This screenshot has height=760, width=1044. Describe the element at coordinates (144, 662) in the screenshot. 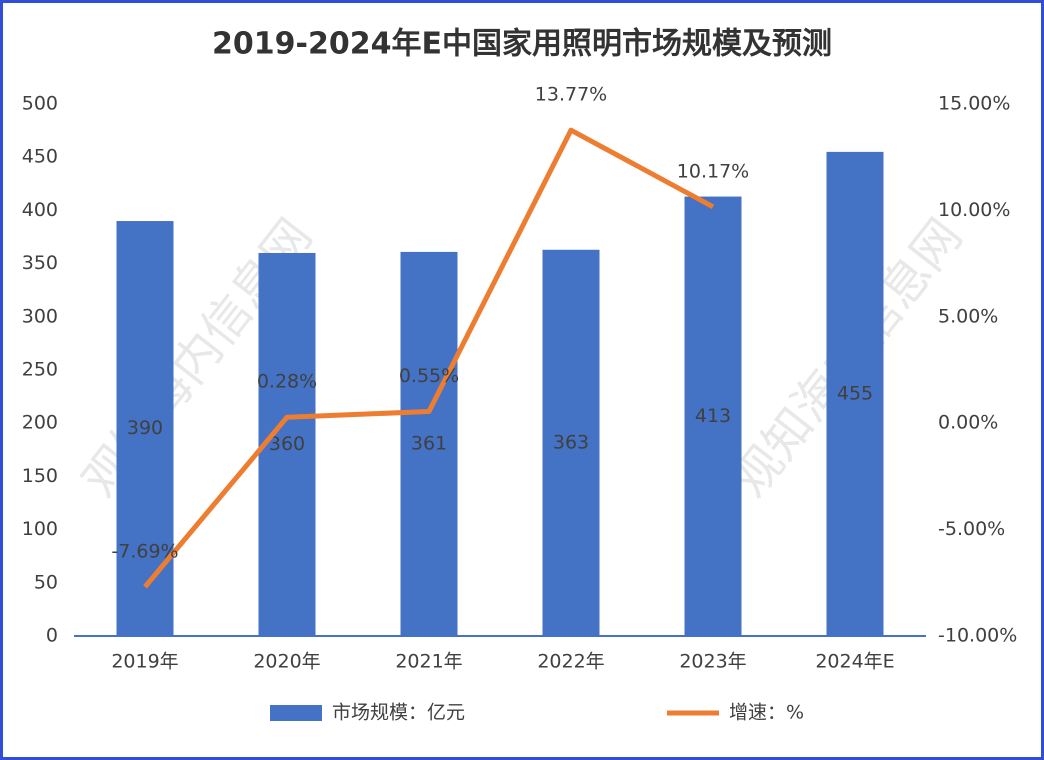

I see `x-tick-label: 2019年` at that location.